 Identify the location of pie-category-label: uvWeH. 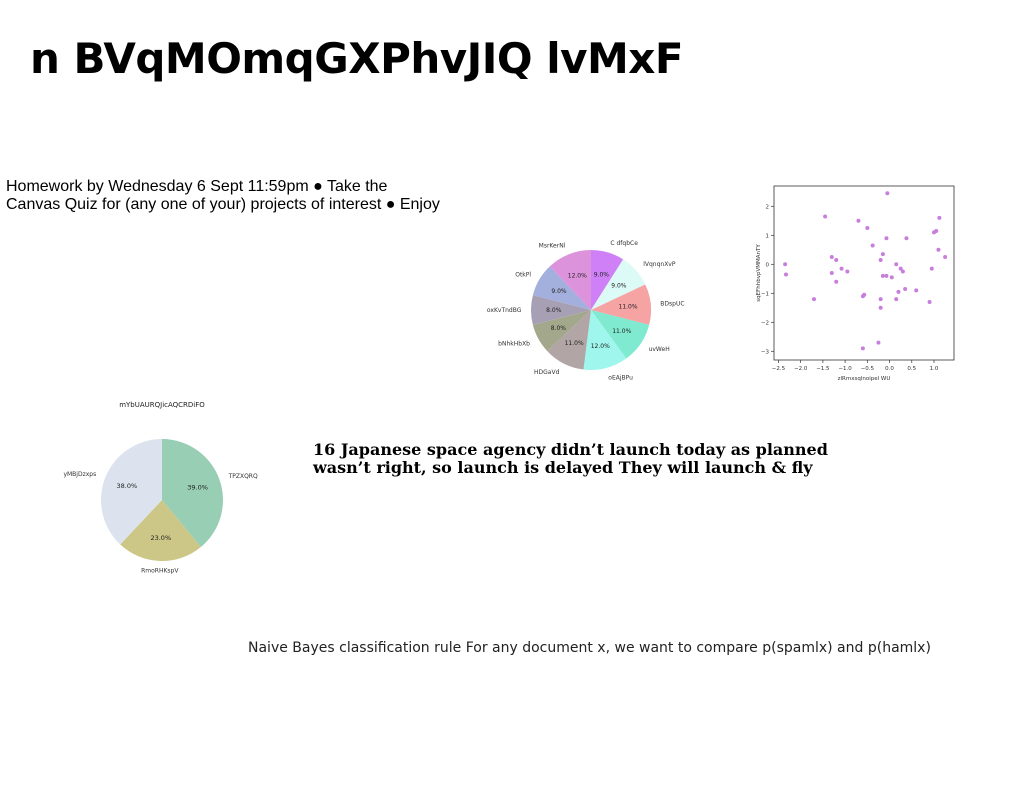
(659, 349).